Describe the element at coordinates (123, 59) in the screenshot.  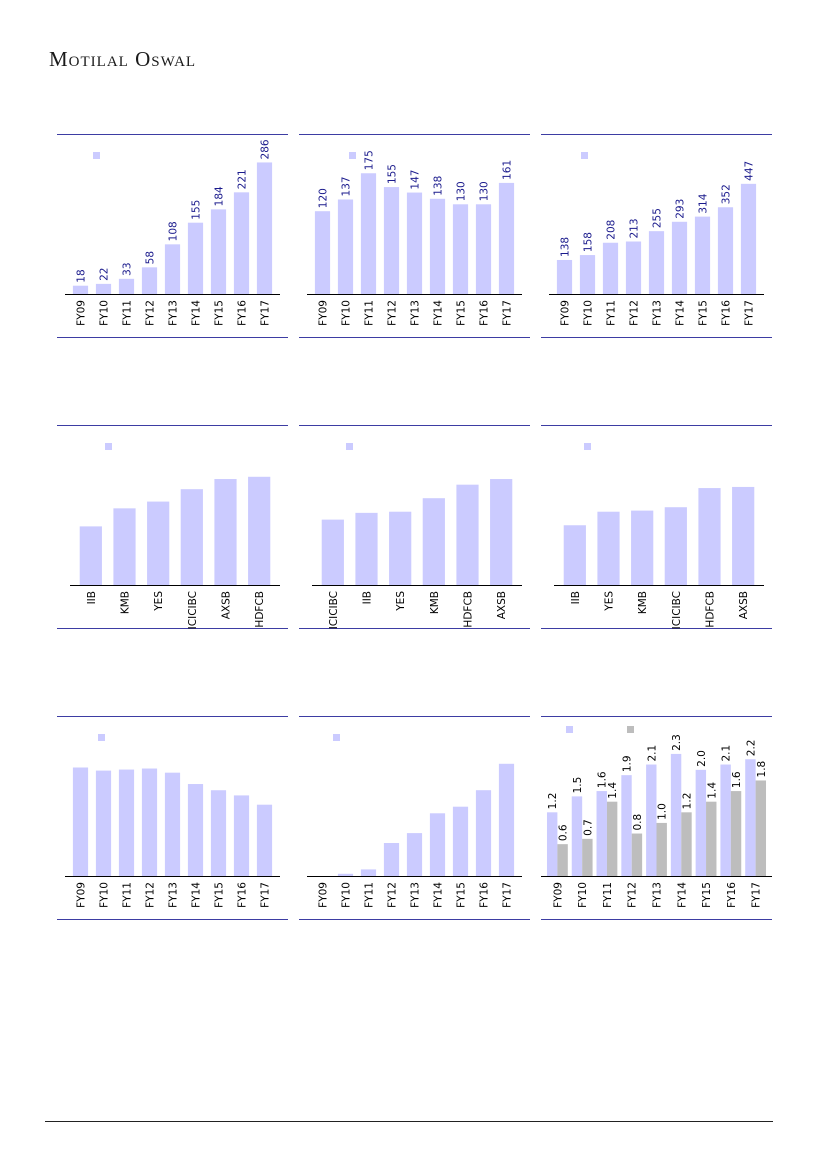
I see `company-logo: Motilal Oswal` at that location.